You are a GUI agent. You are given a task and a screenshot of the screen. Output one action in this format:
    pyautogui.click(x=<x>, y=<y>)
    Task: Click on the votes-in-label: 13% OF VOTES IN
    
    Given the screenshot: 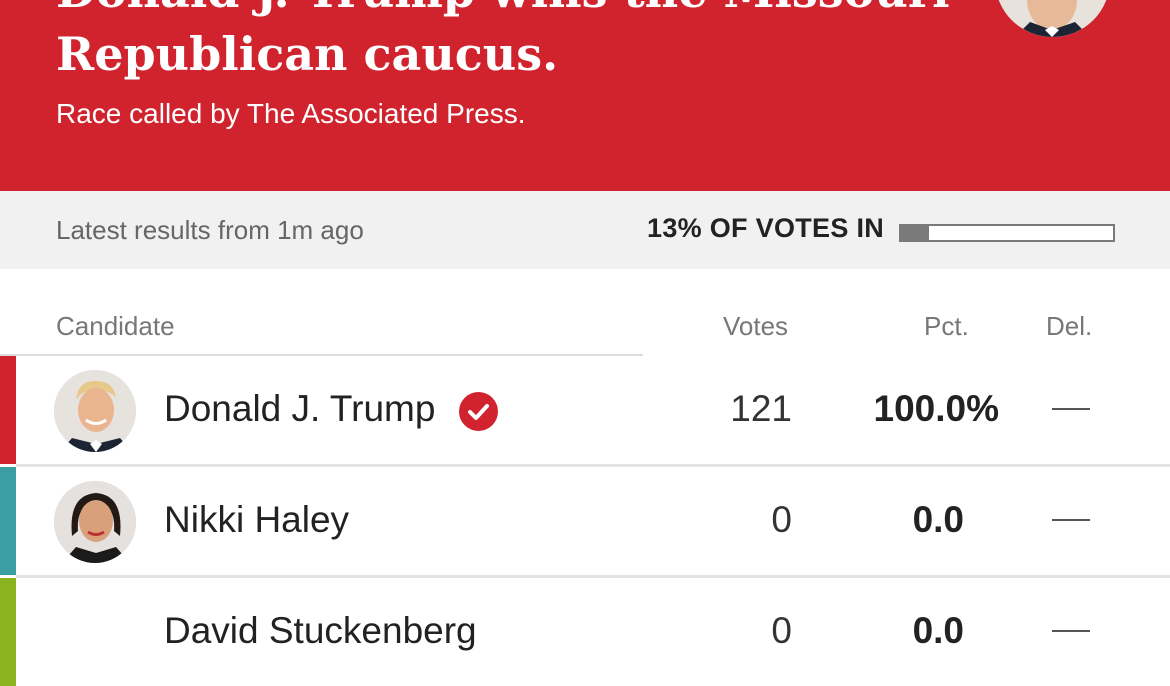 What is the action you would take?
    pyautogui.click(x=766, y=228)
    